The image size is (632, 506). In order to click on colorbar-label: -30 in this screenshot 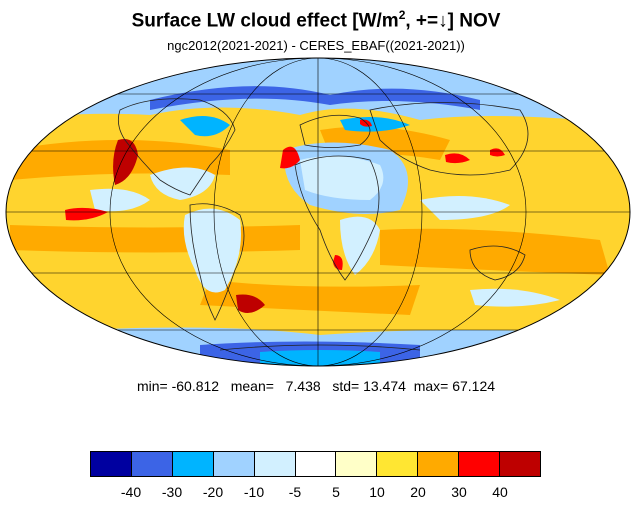, I will do `click(172, 492)`.